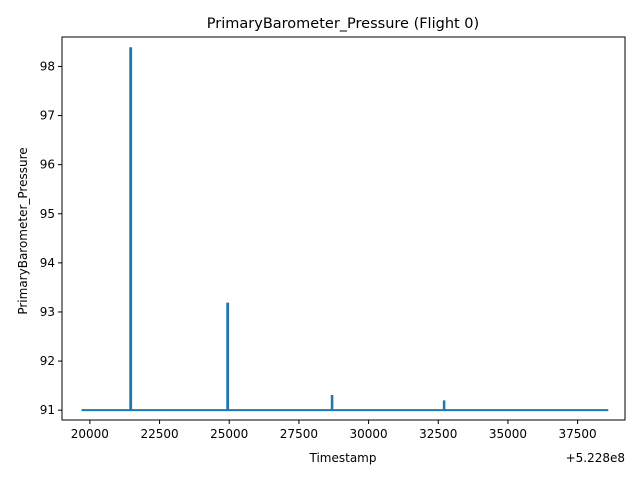  Describe the element at coordinates (343, 458) in the screenshot. I see `x-axis-label: Timestamp` at that location.